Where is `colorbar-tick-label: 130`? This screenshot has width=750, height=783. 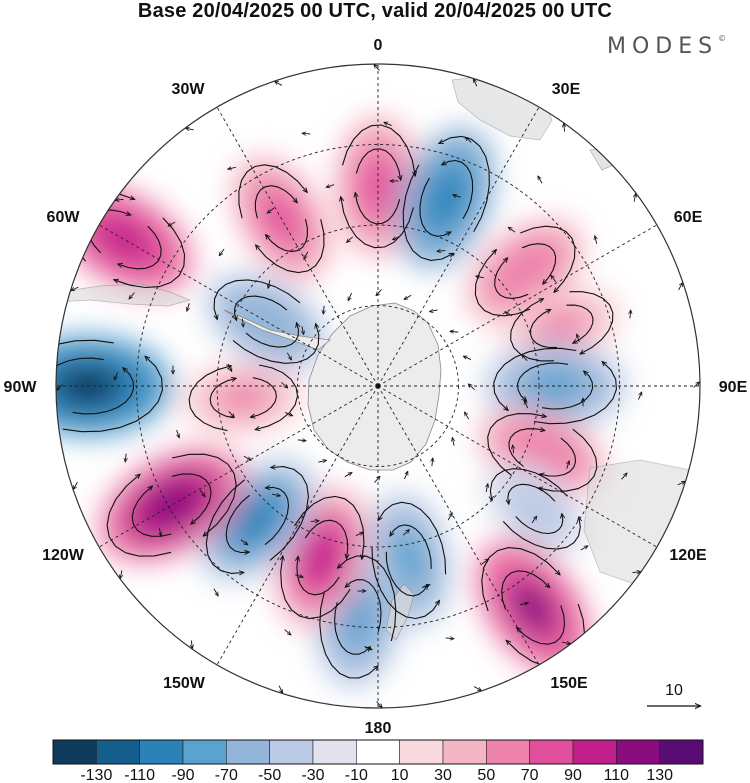
colorbar-tick-label: 130 is located at coordinates (659, 775).